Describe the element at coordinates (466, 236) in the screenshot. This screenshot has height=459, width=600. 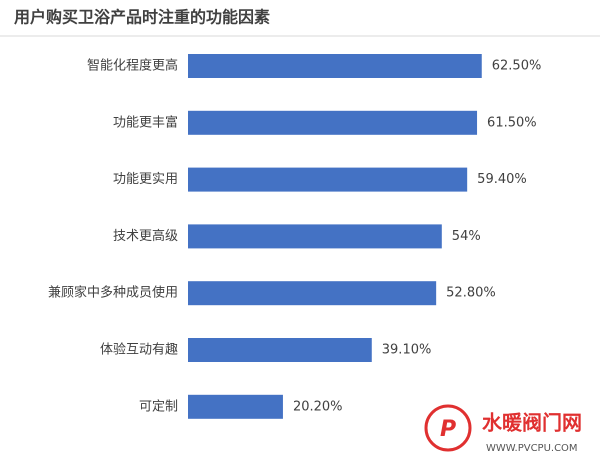
I see `value-label: 54%` at that location.